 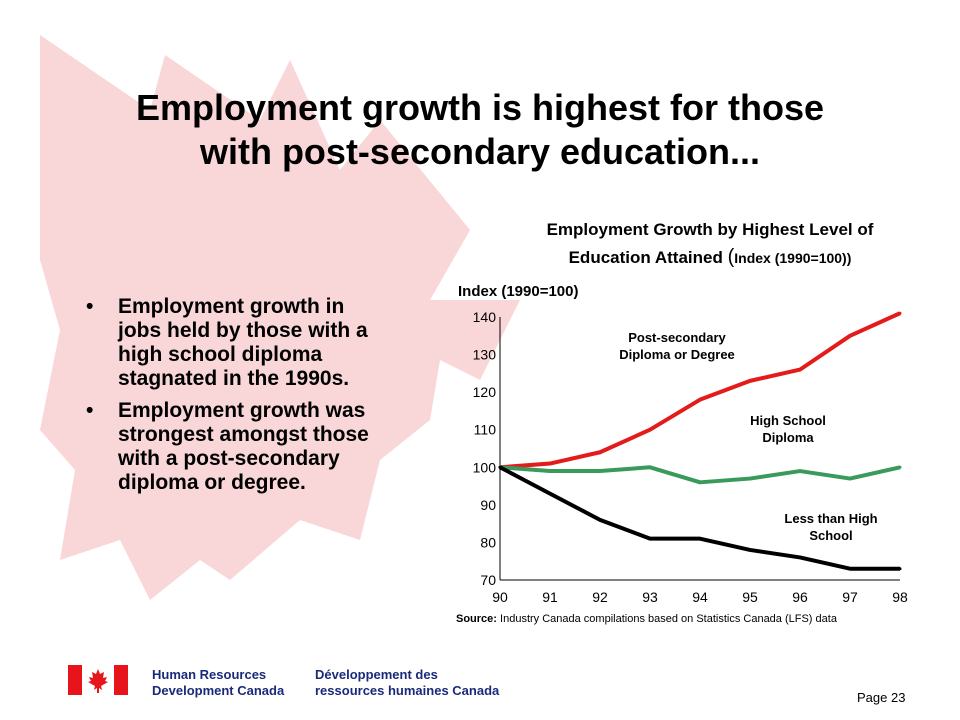 I want to click on y-tick-label: 100, so click(x=485, y=467).